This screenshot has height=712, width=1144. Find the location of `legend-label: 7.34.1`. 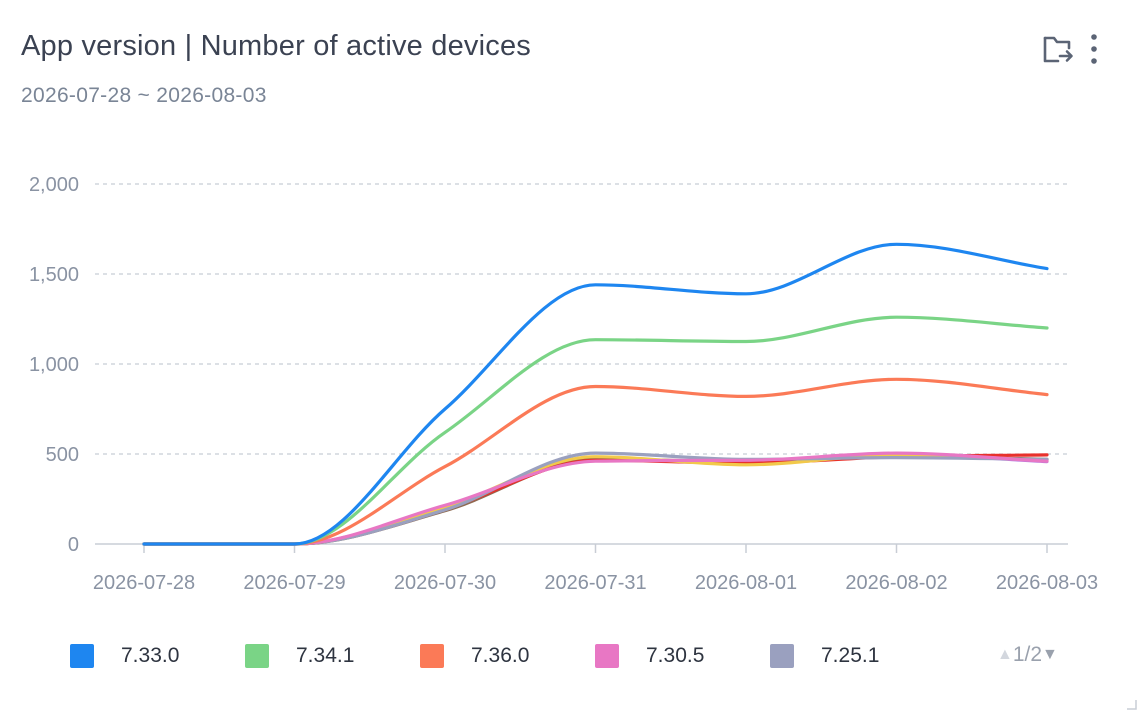

legend-label: 7.34.1 is located at coordinates (325, 655).